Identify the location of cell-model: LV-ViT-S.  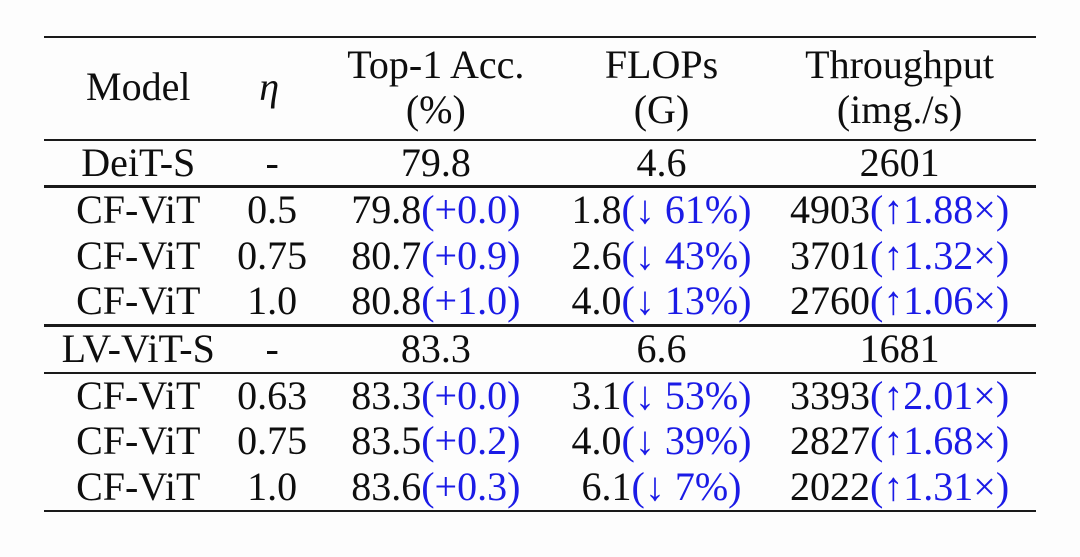
(138, 348).